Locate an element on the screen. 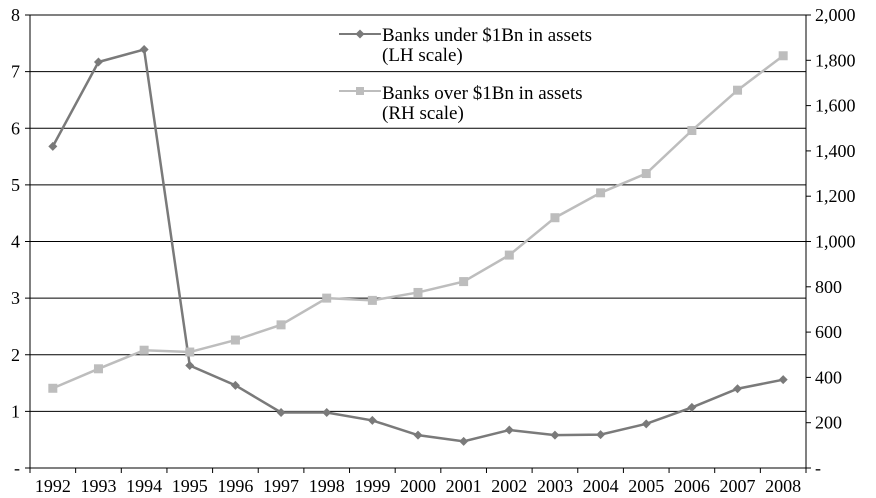  left-axis-ticks: - 1 2 3 4 5 6 7 8 is located at coordinates (20, 241).